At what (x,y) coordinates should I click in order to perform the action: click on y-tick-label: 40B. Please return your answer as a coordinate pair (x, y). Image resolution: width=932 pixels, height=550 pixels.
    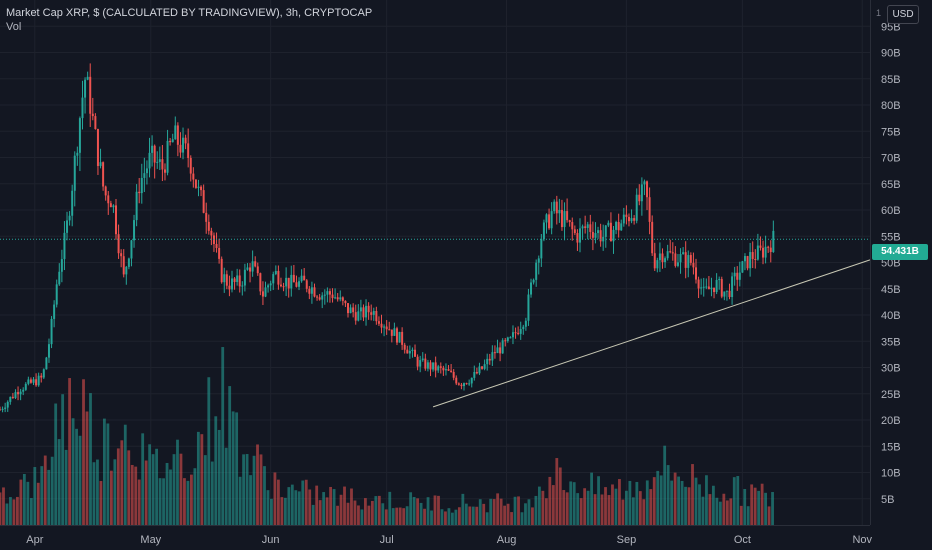
    Looking at the image, I should click on (891, 316).